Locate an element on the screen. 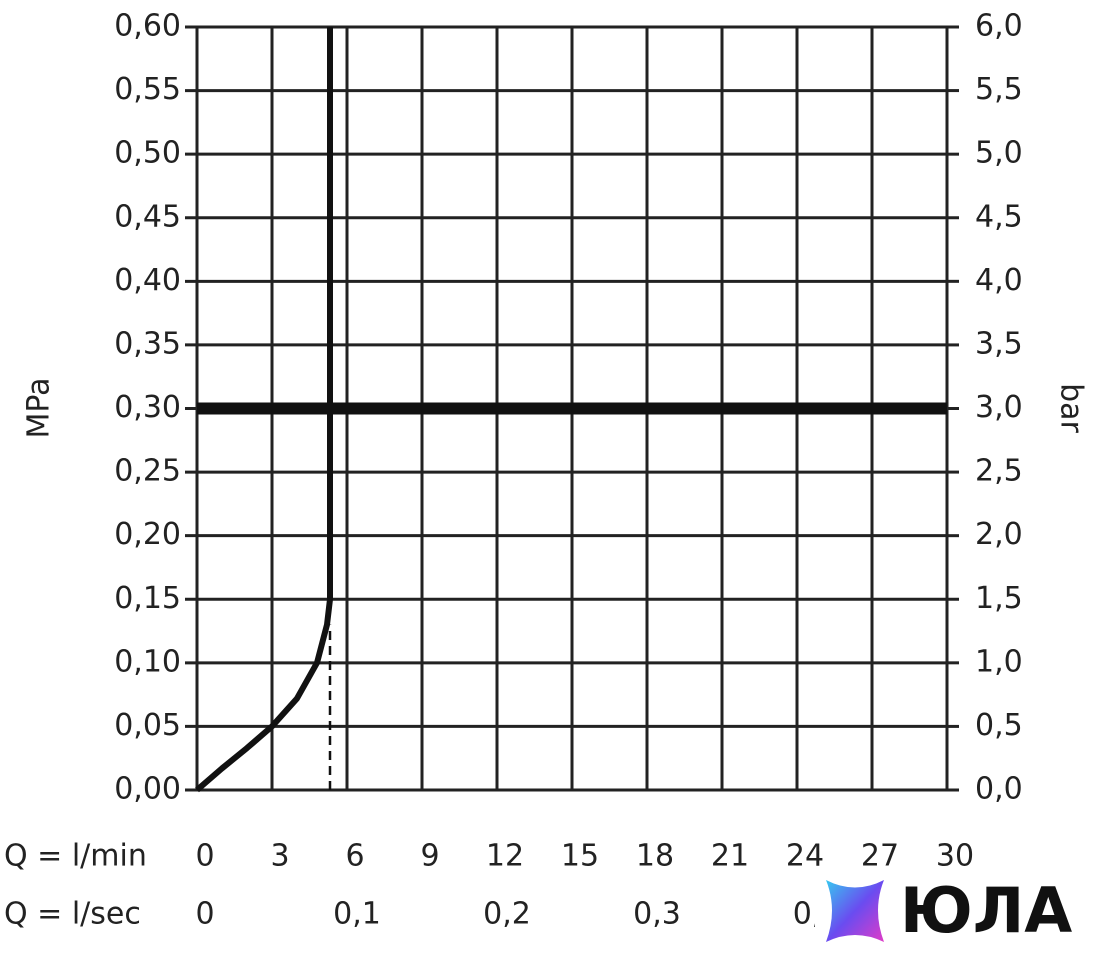  y-tick-label: 0,15 is located at coordinates (147, 598).